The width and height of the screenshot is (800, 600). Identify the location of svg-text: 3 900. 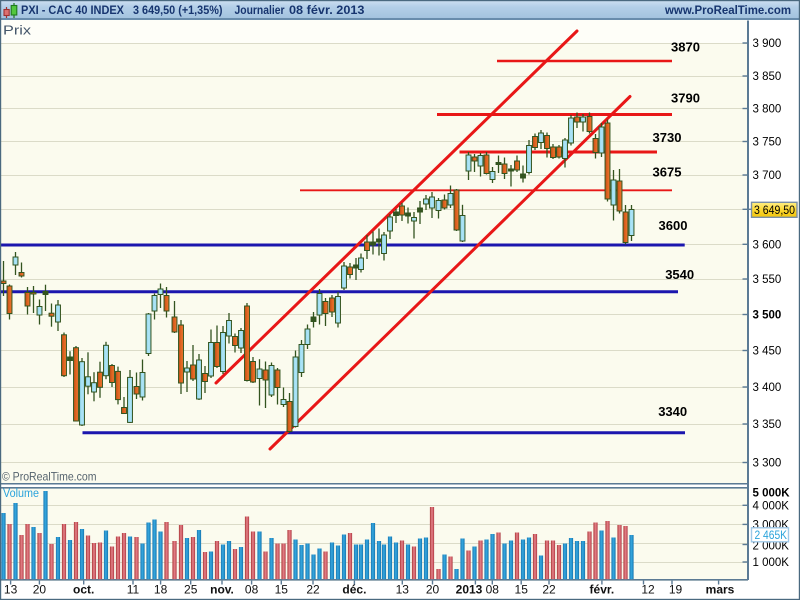
(767, 44).